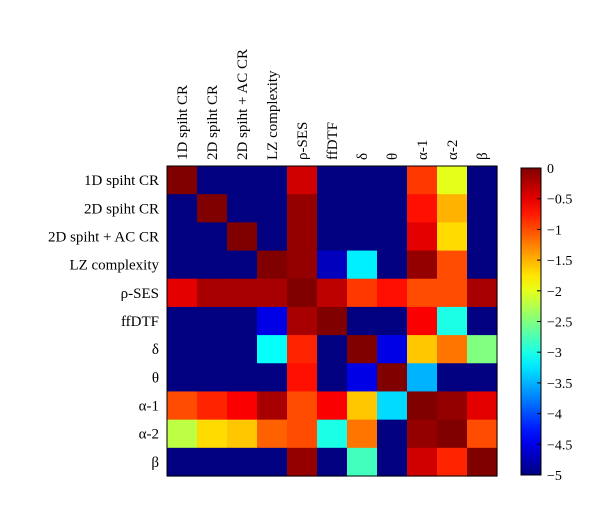 This screenshot has width=600, height=516. What do you see at coordinates (554, 415) in the screenshot?
I see `colorbar-tick-label: −4` at bounding box center [554, 415].